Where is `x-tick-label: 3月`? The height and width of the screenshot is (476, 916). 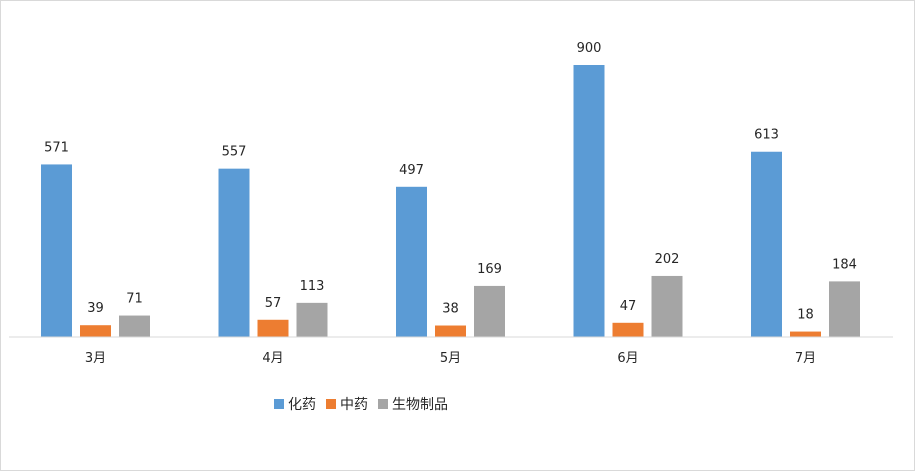
x-tick-label: 3月 is located at coordinates (95, 358).